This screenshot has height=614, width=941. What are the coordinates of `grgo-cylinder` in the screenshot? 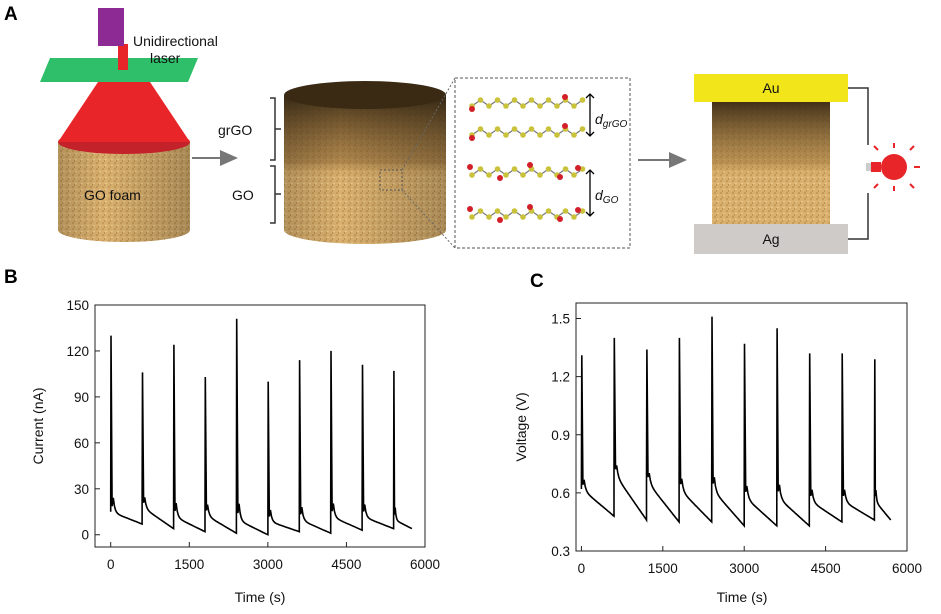 It's located at (365, 162).